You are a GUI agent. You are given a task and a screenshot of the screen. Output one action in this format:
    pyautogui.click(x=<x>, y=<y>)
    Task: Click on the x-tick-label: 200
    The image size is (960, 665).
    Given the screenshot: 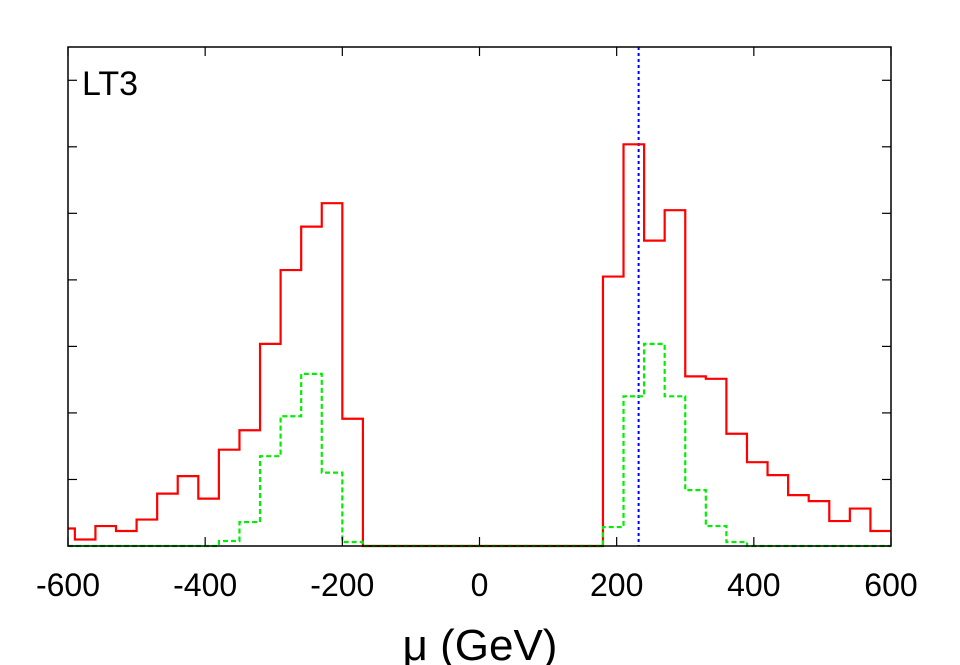 What is the action you would take?
    pyautogui.click(x=616, y=585)
    